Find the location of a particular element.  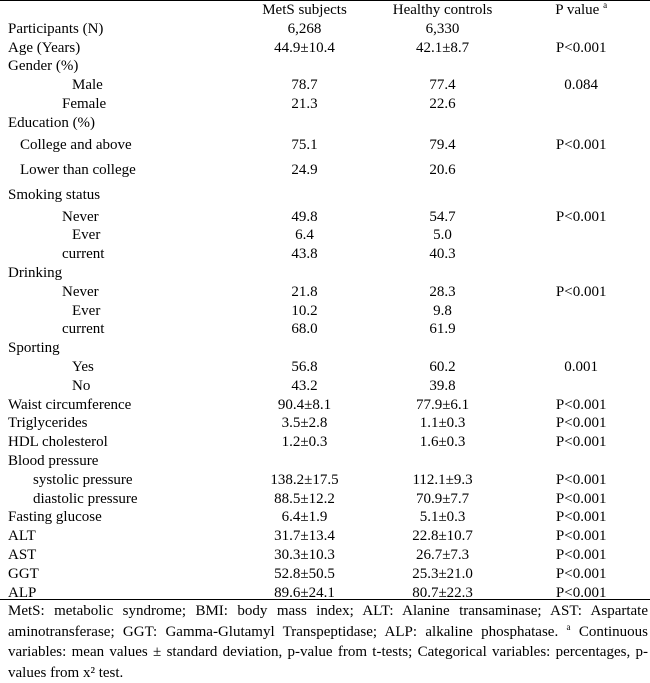

cell-controls: 6,330 is located at coordinates (442, 28).